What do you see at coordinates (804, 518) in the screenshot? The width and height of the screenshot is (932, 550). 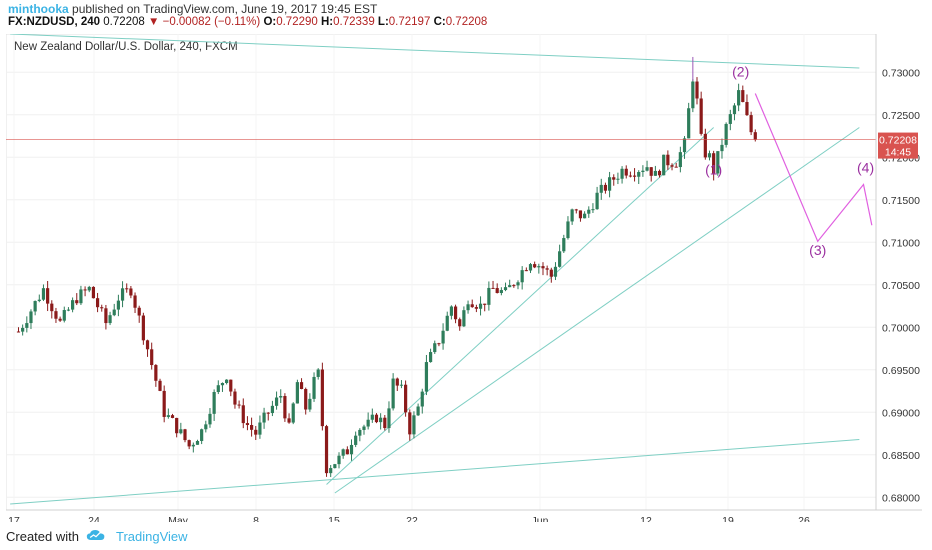 I see `time-tick-label: 26` at bounding box center [804, 518].